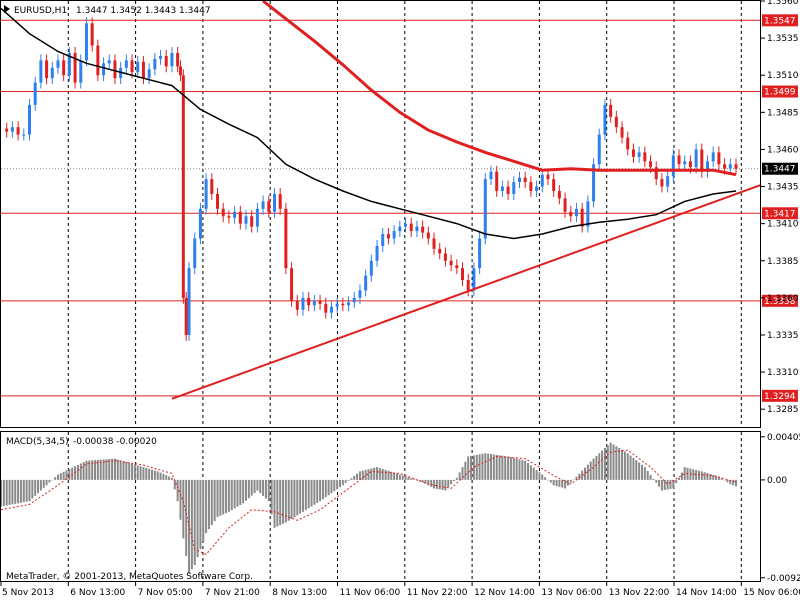 The width and height of the screenshot is (800, 600). What do you see at coordinates (299, 593) in the screenshot?
I see `time-tick-label: 8 Nov 13:00` at bounding box center [299, 593].